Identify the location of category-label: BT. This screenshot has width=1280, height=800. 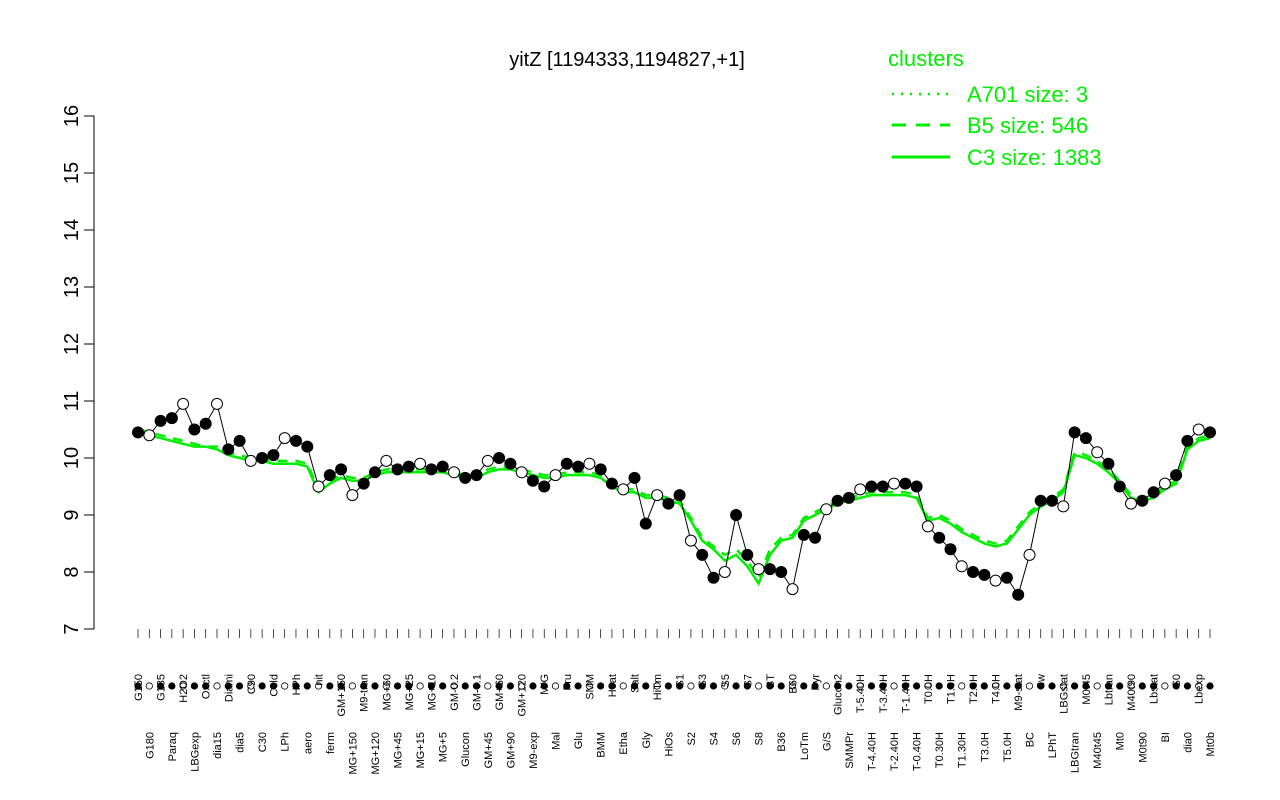
(771, 681).